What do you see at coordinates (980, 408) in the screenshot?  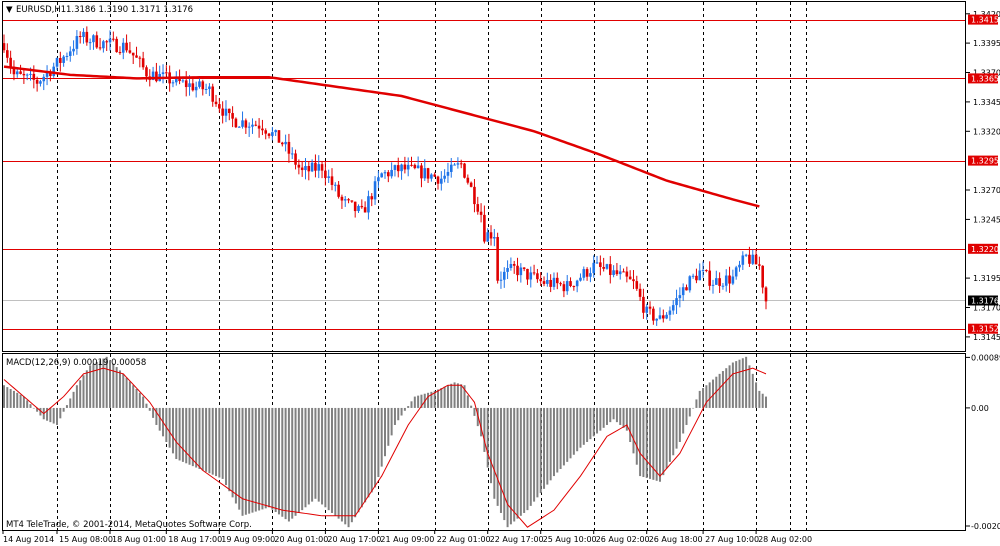 I see `macd-tick-label: 0.00` at bounding box center [980, 408].